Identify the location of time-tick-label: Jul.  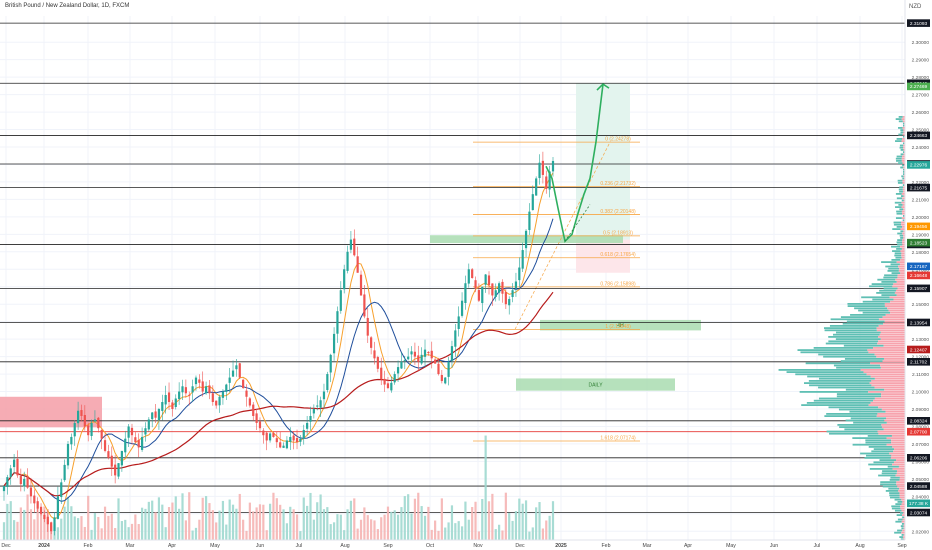
(817, 546).